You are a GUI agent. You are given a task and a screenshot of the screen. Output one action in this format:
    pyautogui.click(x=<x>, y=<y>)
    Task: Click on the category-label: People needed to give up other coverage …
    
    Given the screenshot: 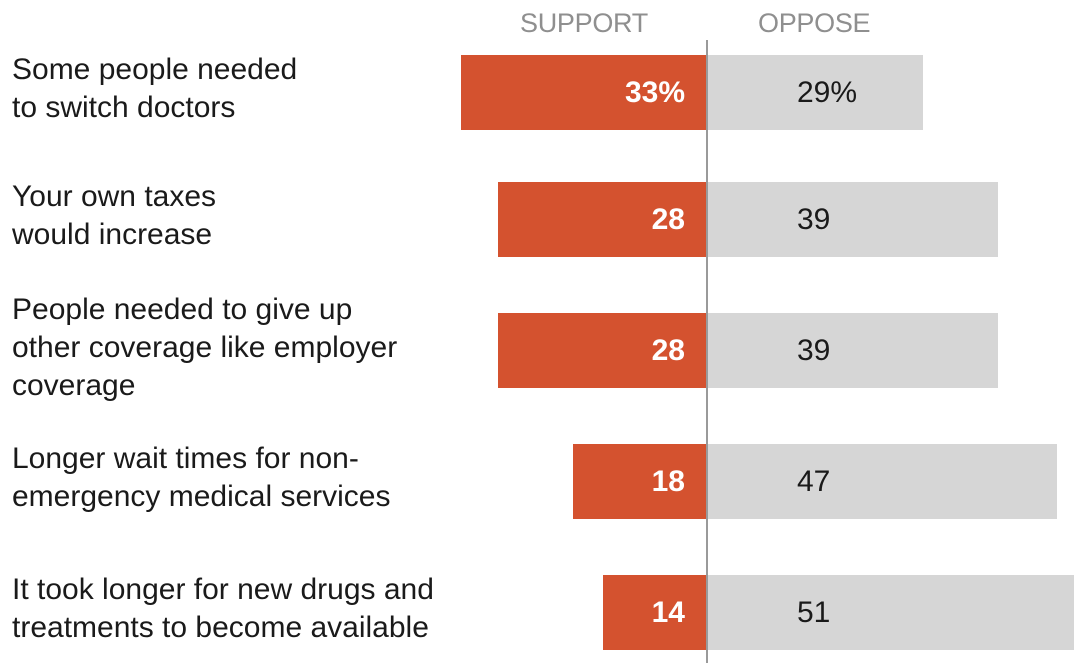 What is the action you would take?
    pyautogui.click(x=205, y=347)
    